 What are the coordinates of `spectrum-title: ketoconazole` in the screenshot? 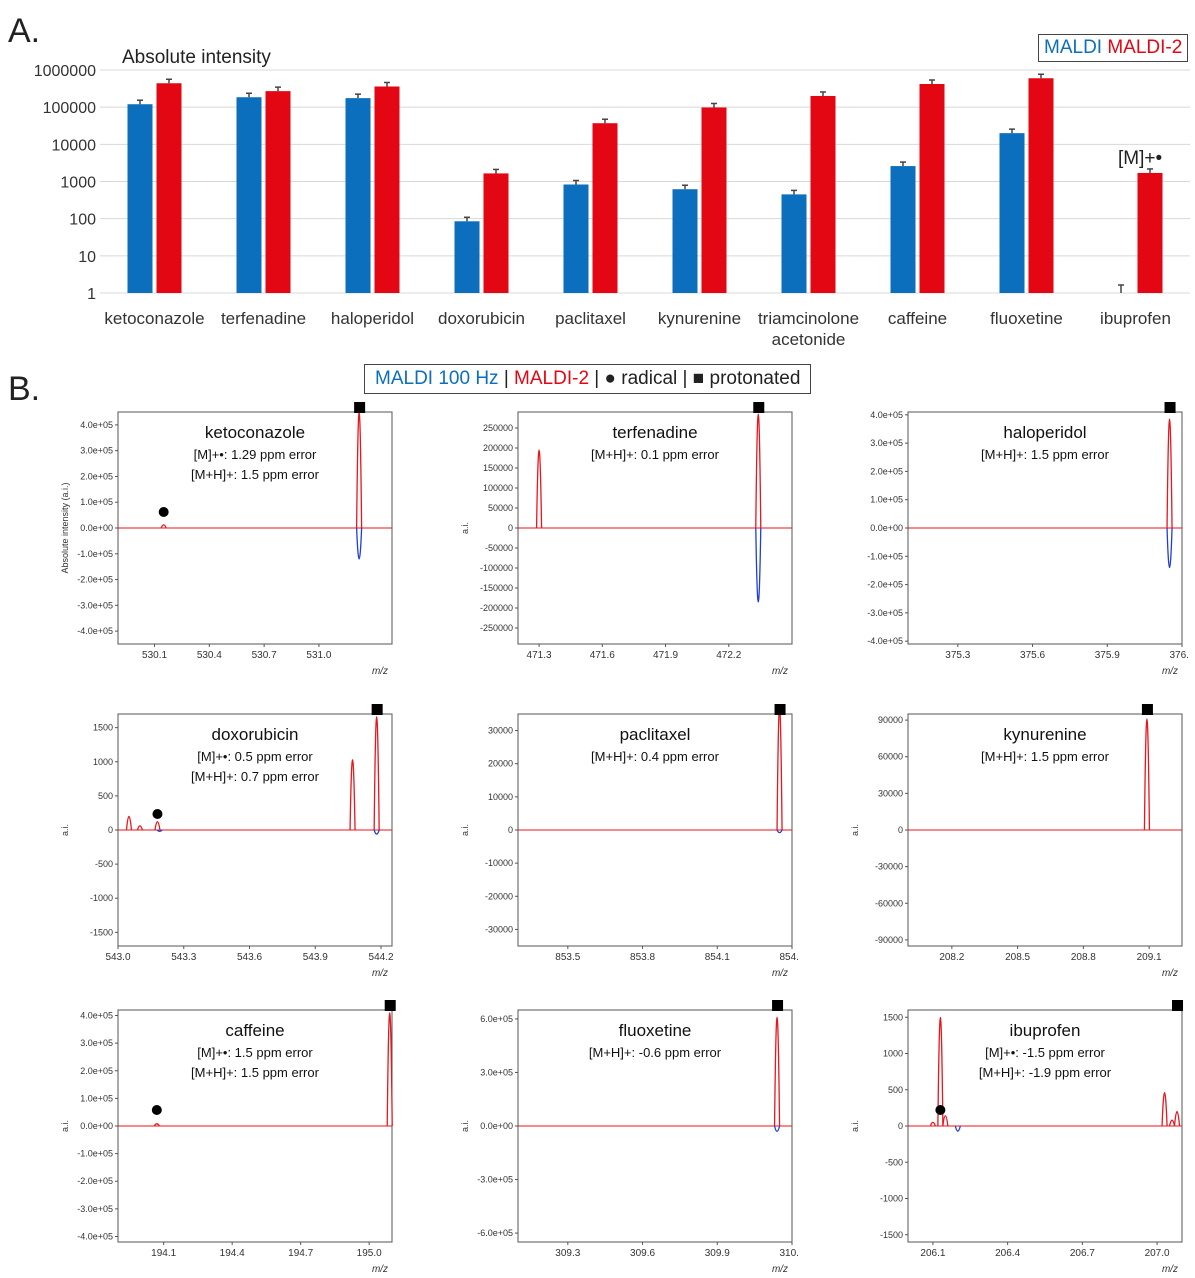 It's located at (255, 432).